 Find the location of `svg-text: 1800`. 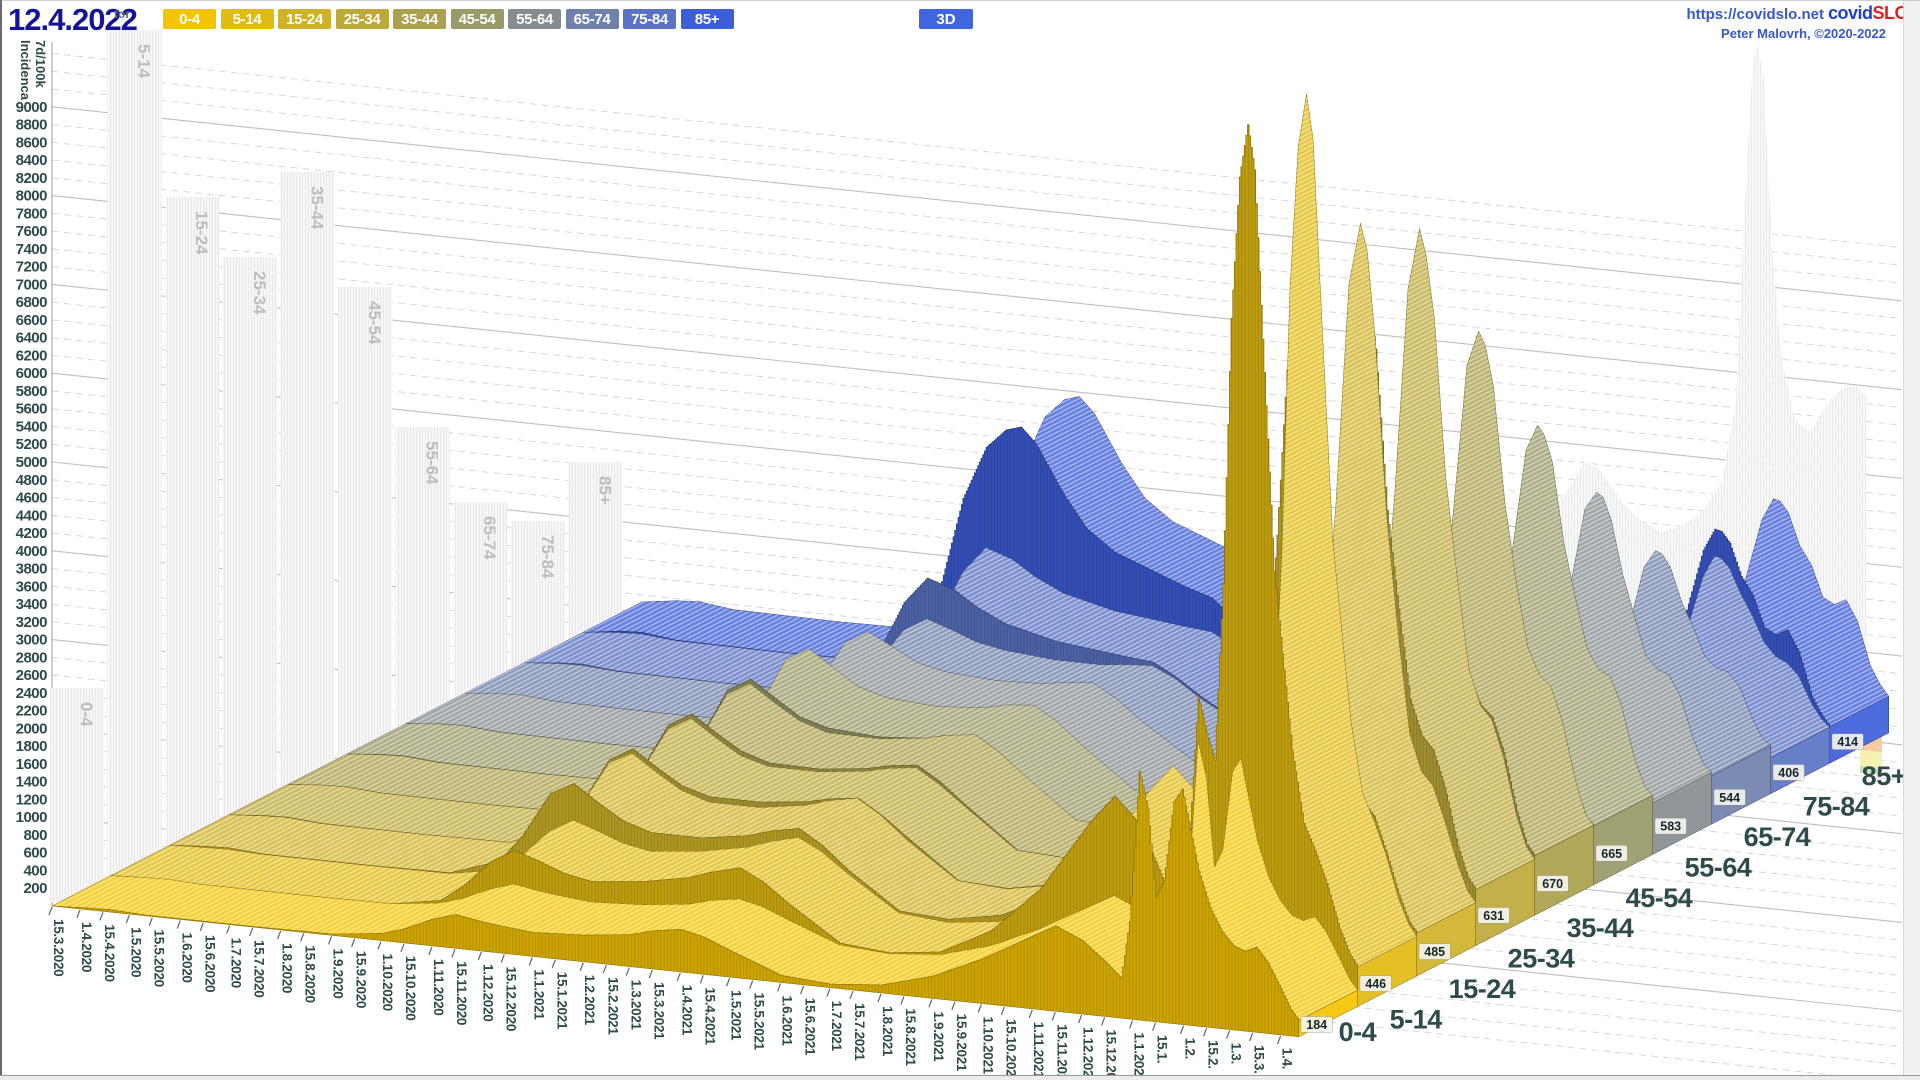

svg-text: 1800 is located at coordinates (32, 746).